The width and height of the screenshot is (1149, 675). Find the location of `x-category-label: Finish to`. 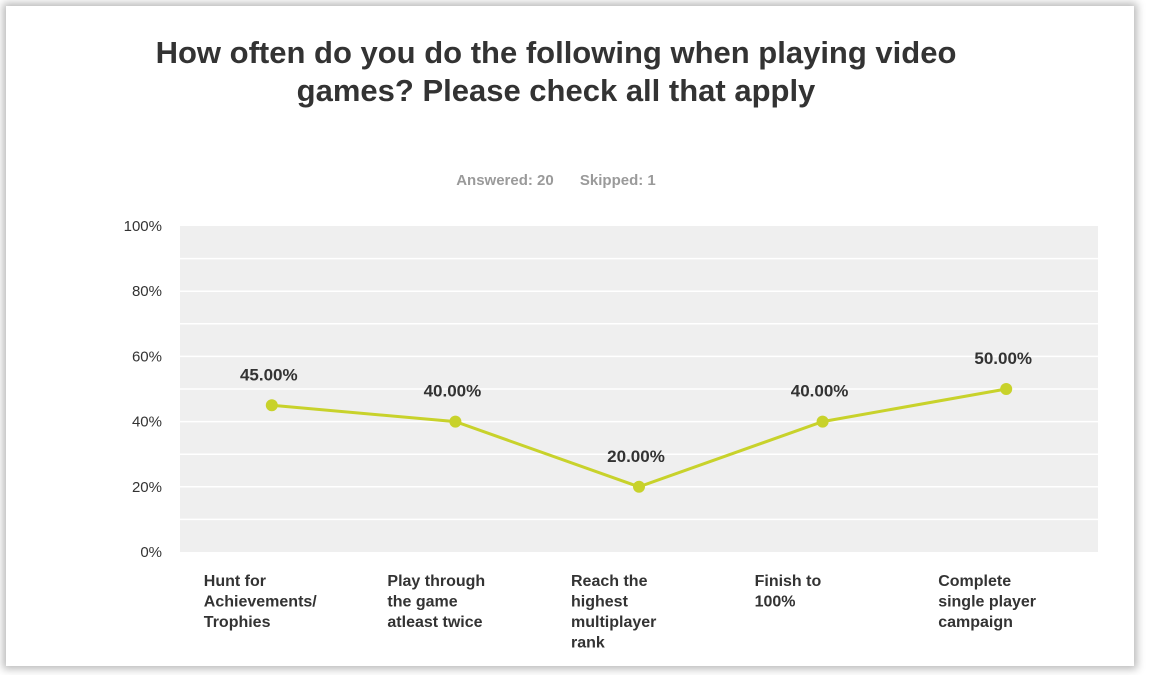

x-category-label: Finish to is located at coordinates (788, 581).